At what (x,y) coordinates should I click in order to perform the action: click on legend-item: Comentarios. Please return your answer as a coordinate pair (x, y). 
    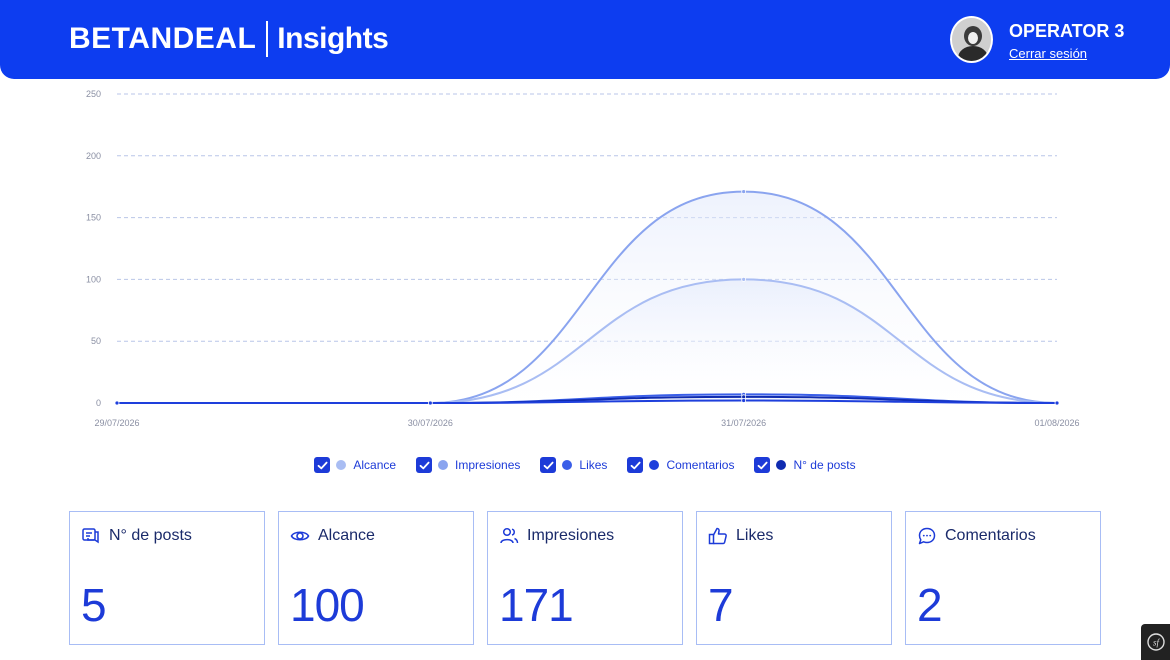
    Looking at the image, I should click on (680, 465).